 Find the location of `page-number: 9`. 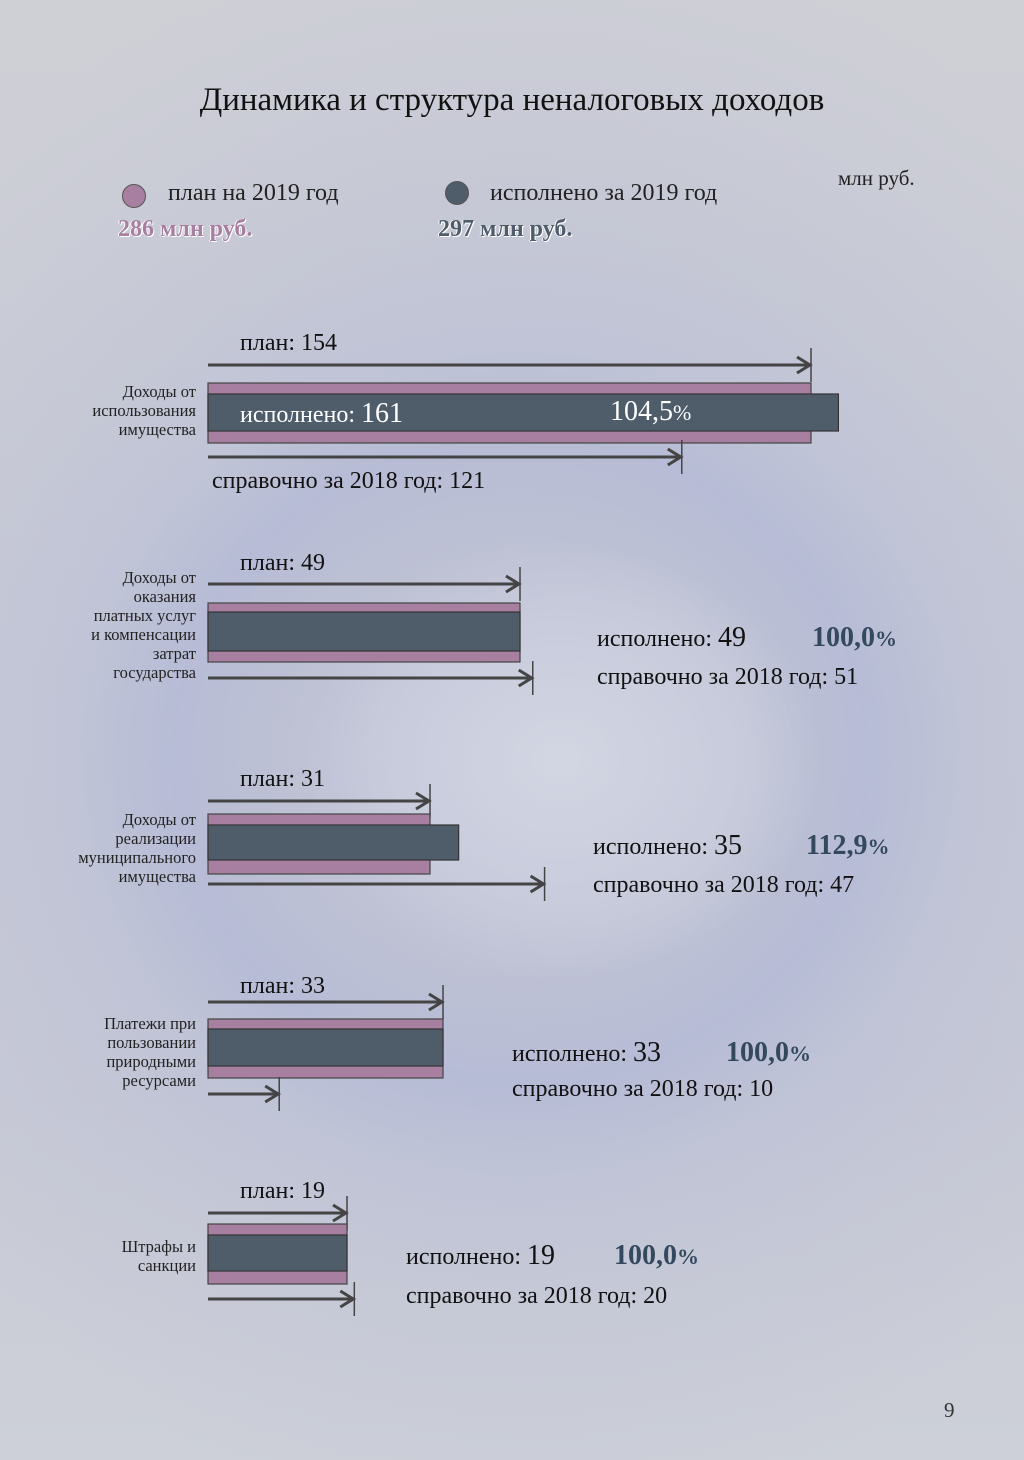

page-number: 9 is located at coordinates (949, 1410).